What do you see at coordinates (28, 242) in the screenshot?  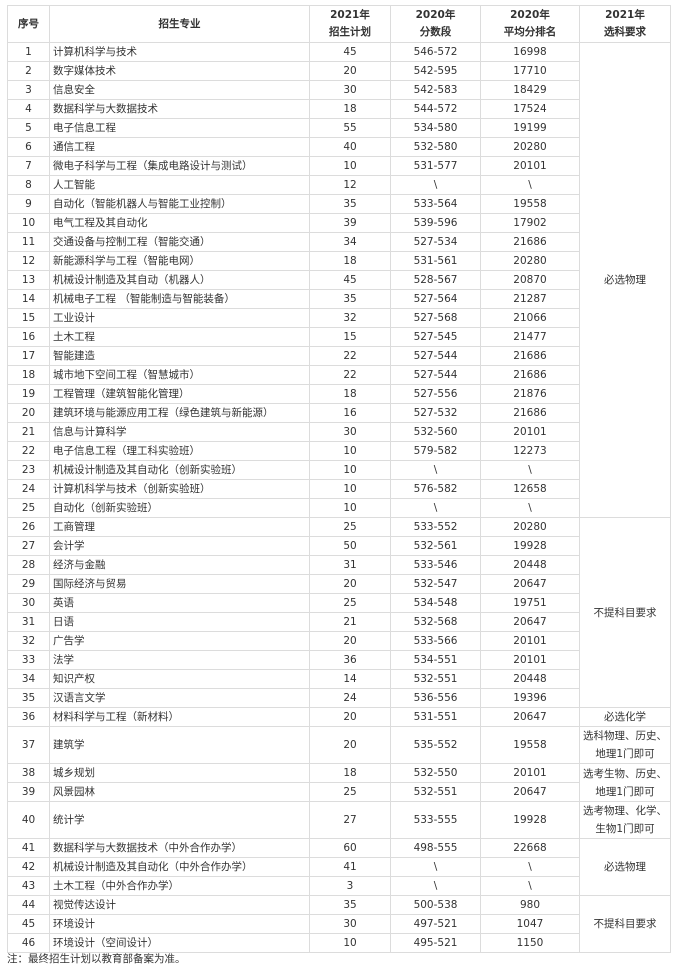 I see `cell-index: 11` at bounding box center [28, 242].